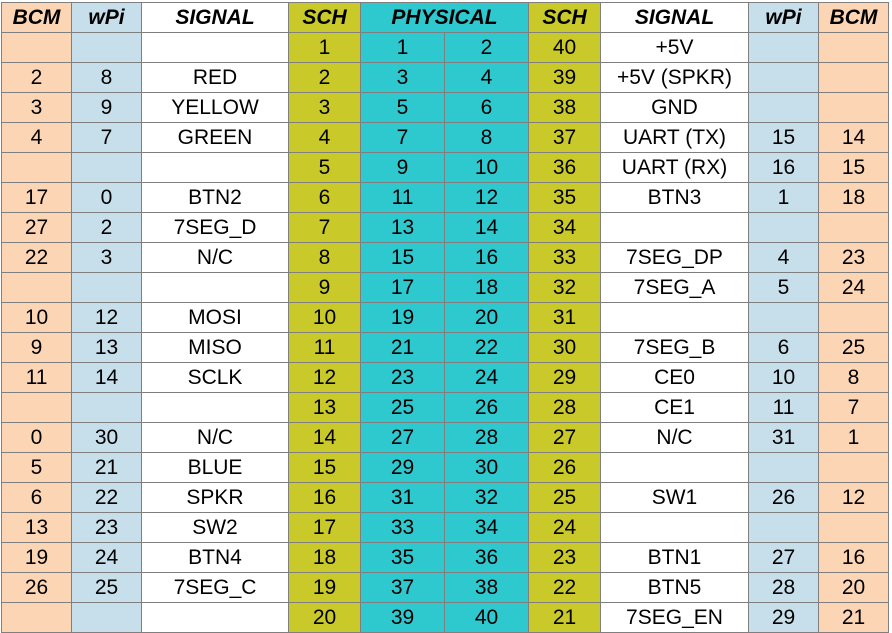 The height and width of the screenshot is (633, 892). Describe the element at coordinates (324, 47) in the screenshot. I see `sch-left-cell: 1` at that location.